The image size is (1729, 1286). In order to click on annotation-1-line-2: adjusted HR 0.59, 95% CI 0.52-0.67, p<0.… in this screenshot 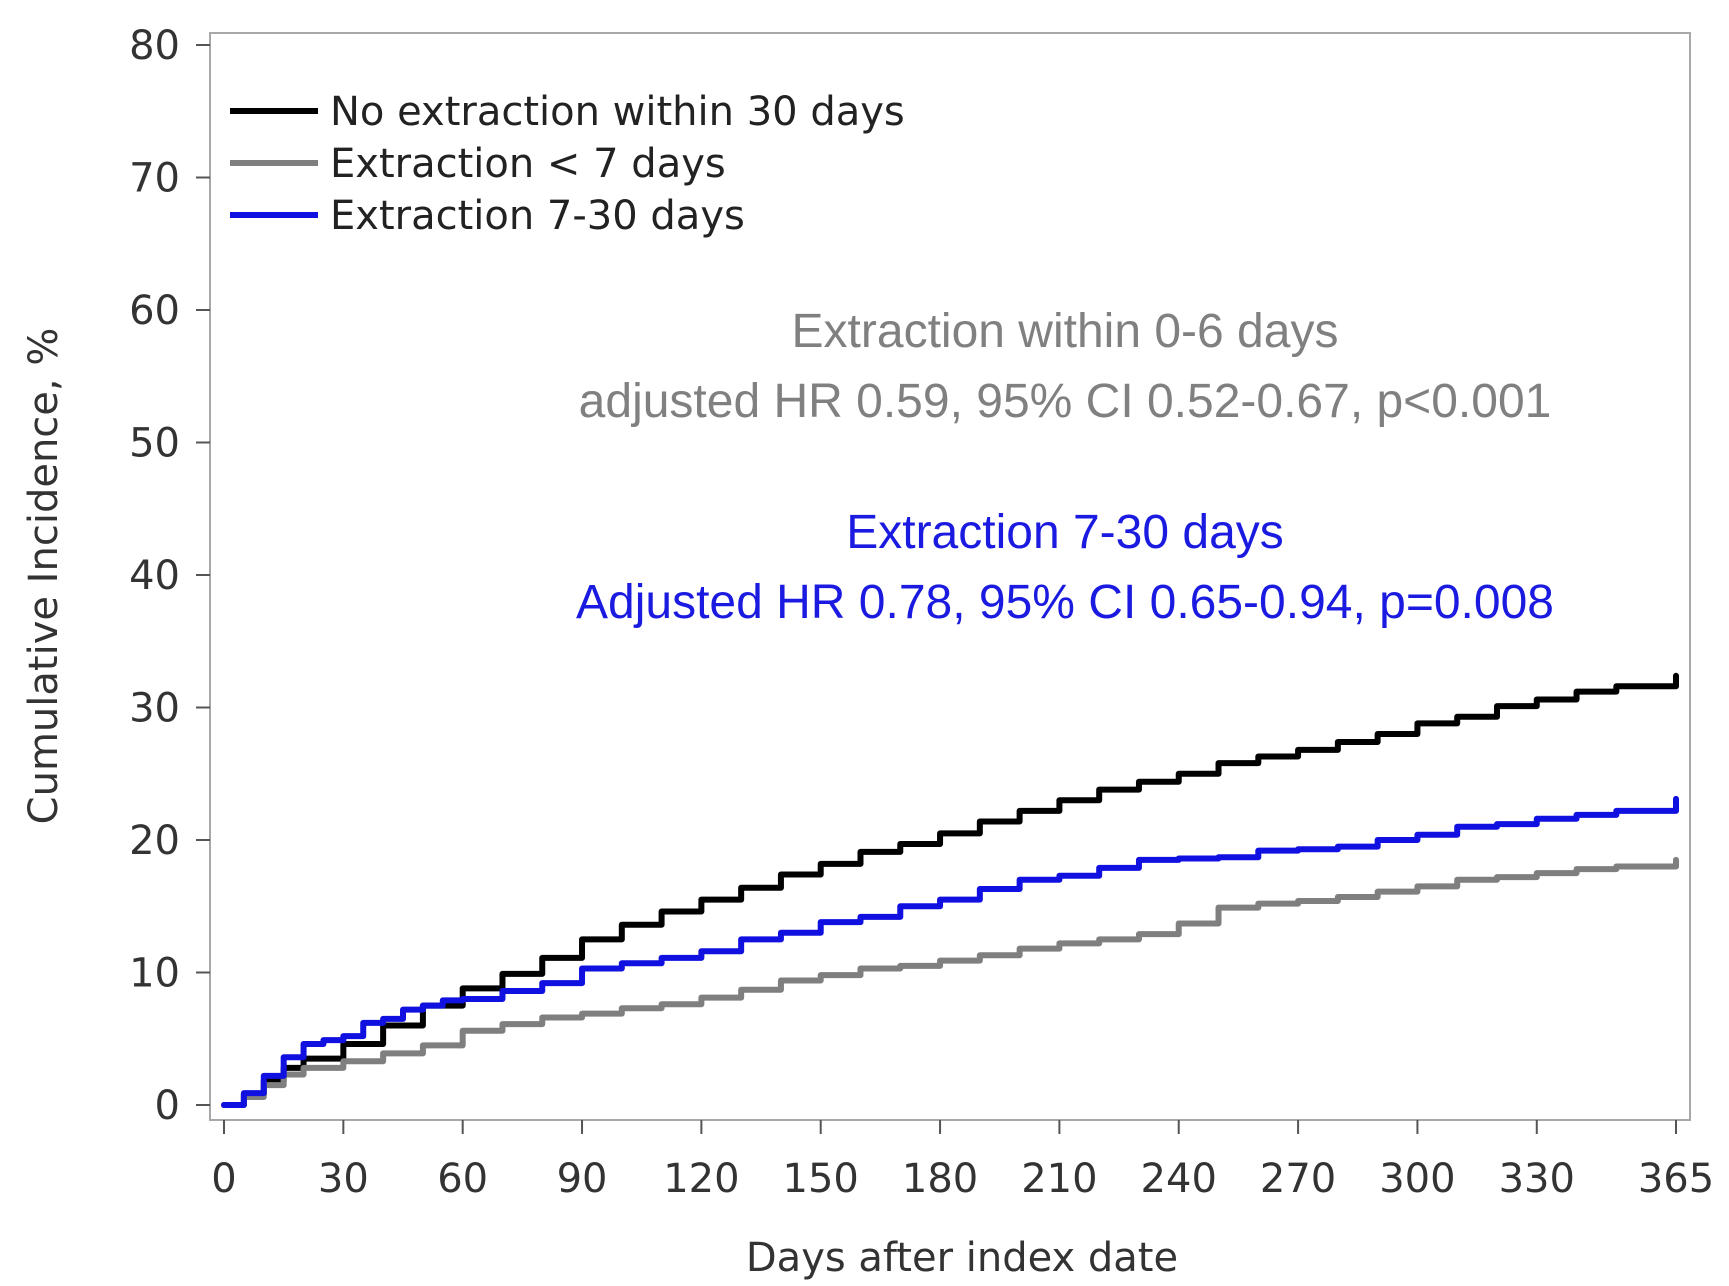, I will do `click(1065, 401)`.